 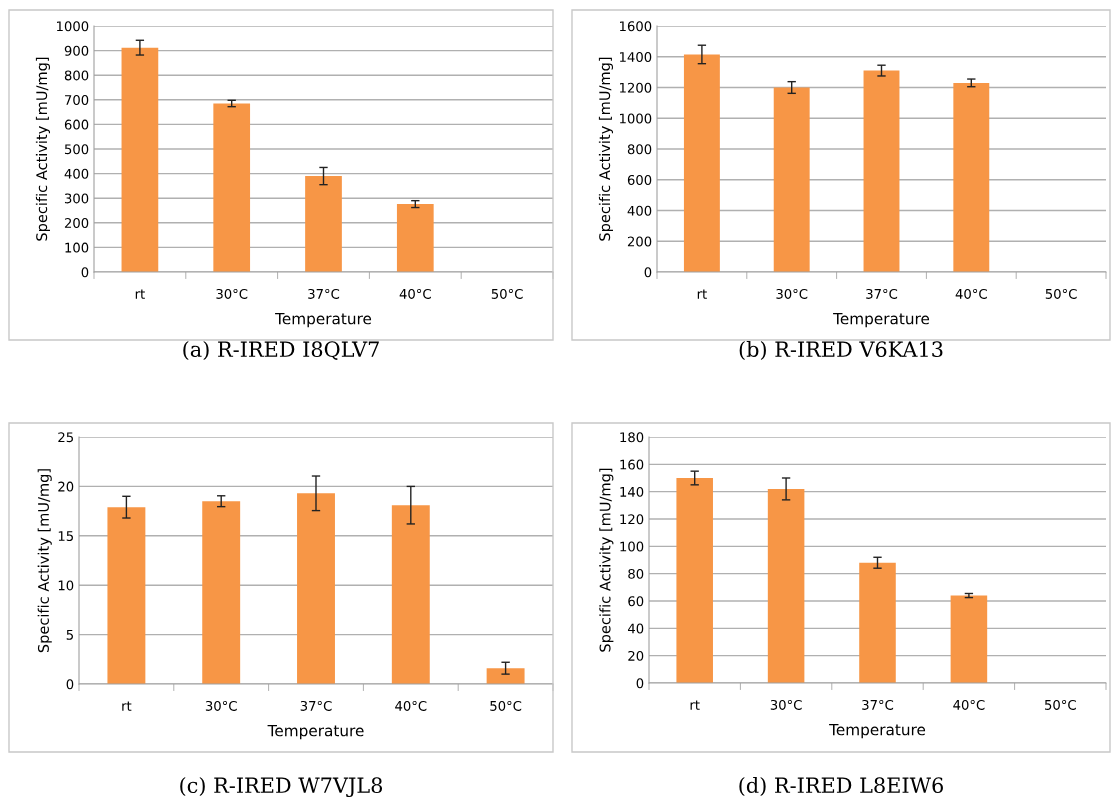 What do you see at coordinates (632, 464) in the screenshot?
I see `y-tick-label: 160` at bounding box center [632, 464].